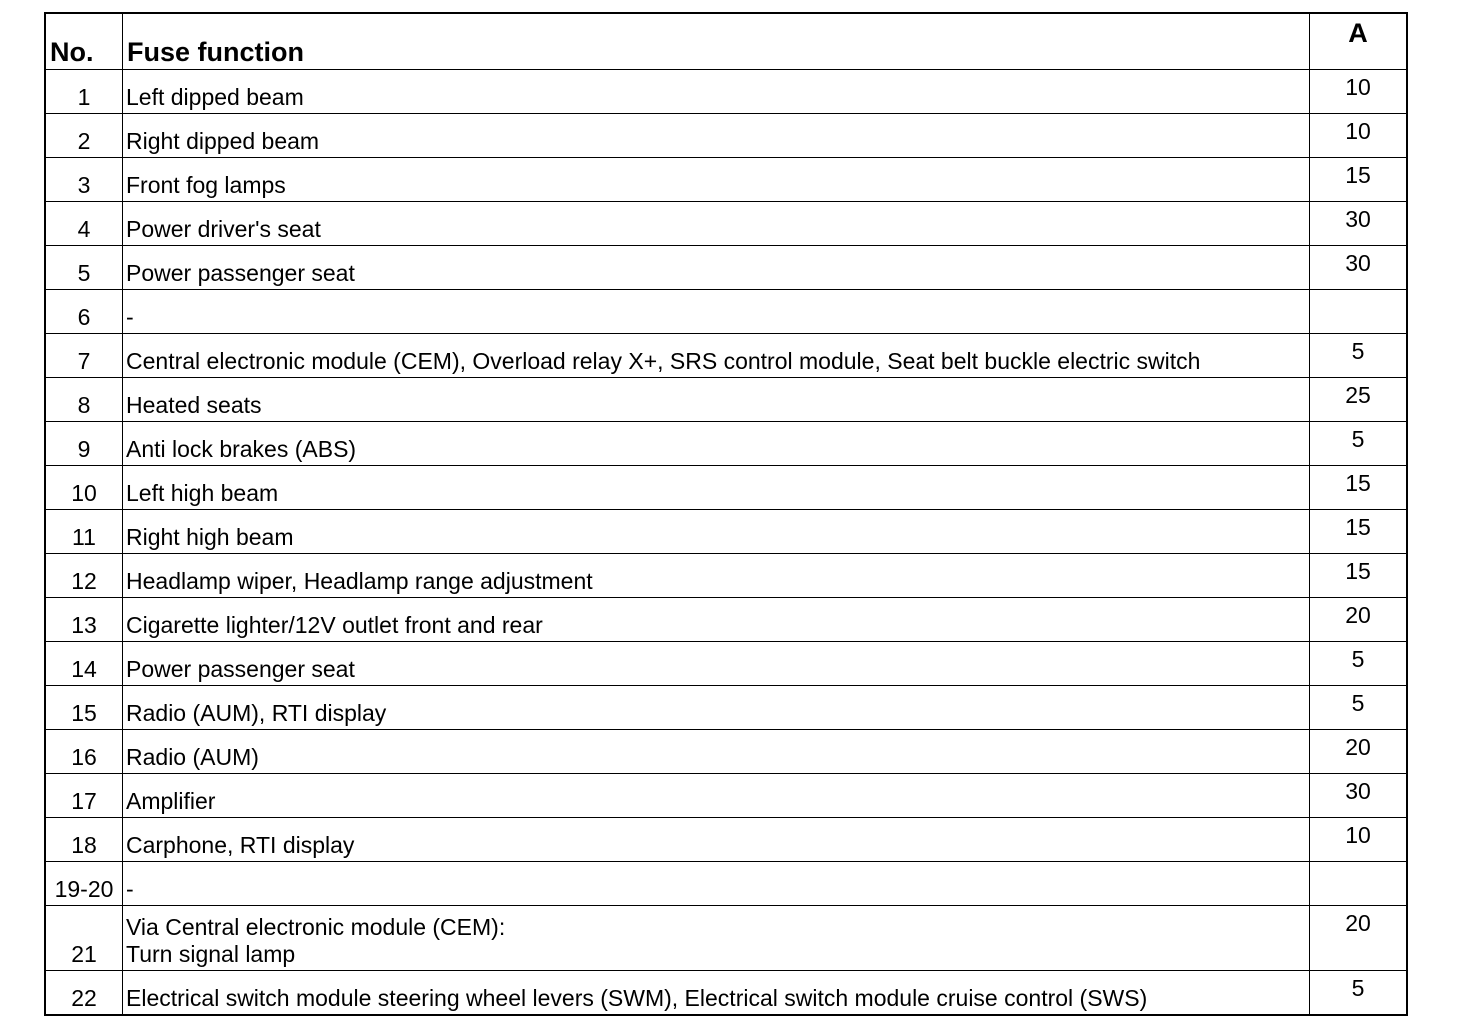  I want to click on table-row: 2 Right dipped beam 10, so click(726, 135).